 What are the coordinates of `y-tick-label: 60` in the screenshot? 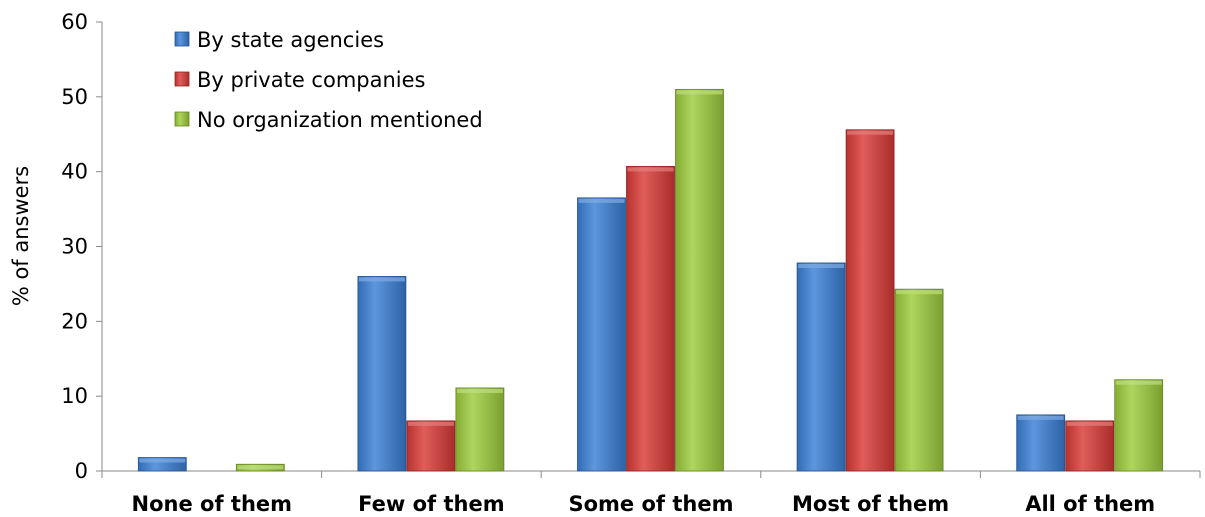 It's located at (74, 22).